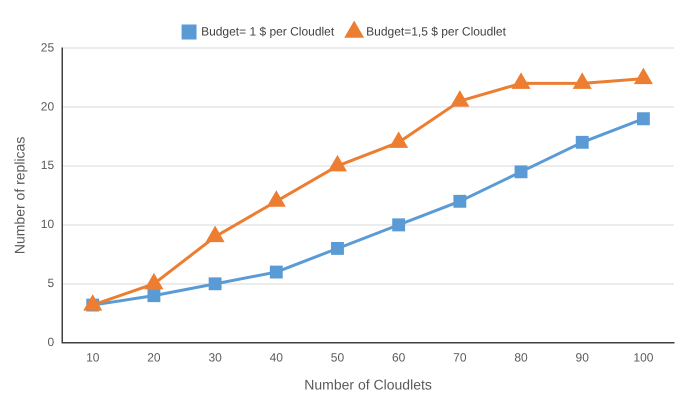 Image resolution: width=693 pixels, height=406 pixels. Describe the element at coordinates (337, 357) in the screenshot. I see `x-tick-label: 50` at that location.